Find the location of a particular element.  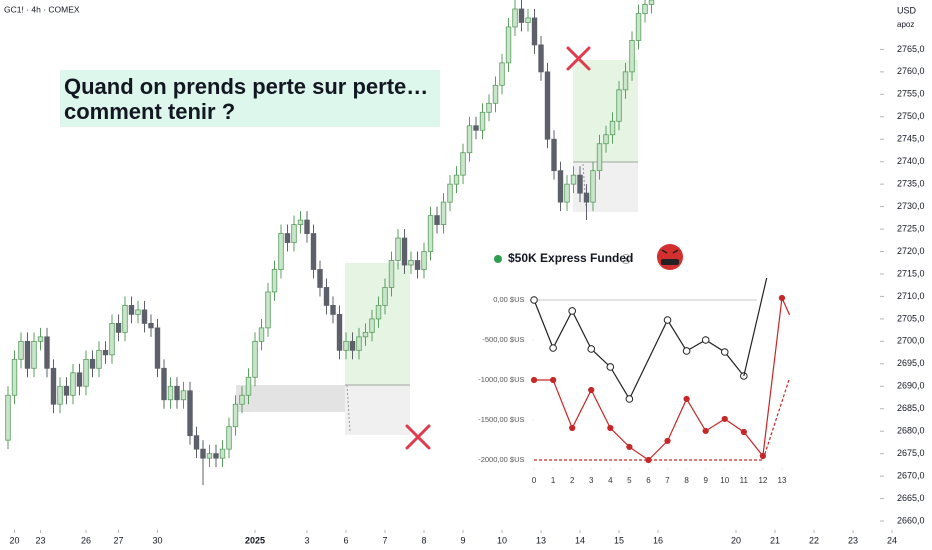

x-tick-label: 24 is located at coordinates (892, 540).